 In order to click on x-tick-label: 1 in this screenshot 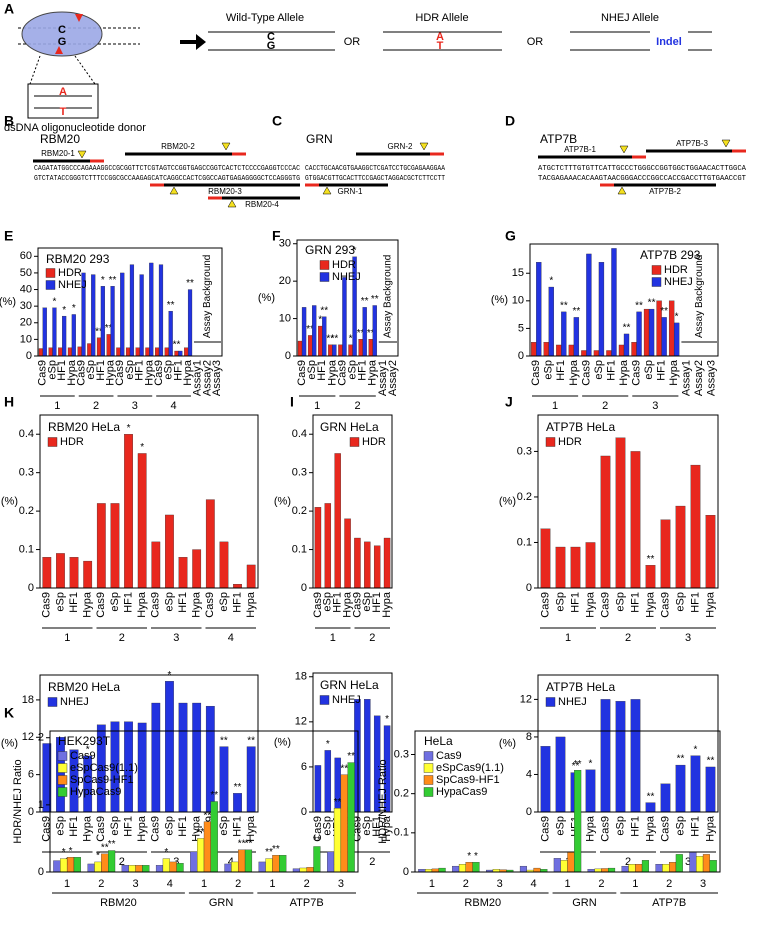, I will do `click(272, 884)`.